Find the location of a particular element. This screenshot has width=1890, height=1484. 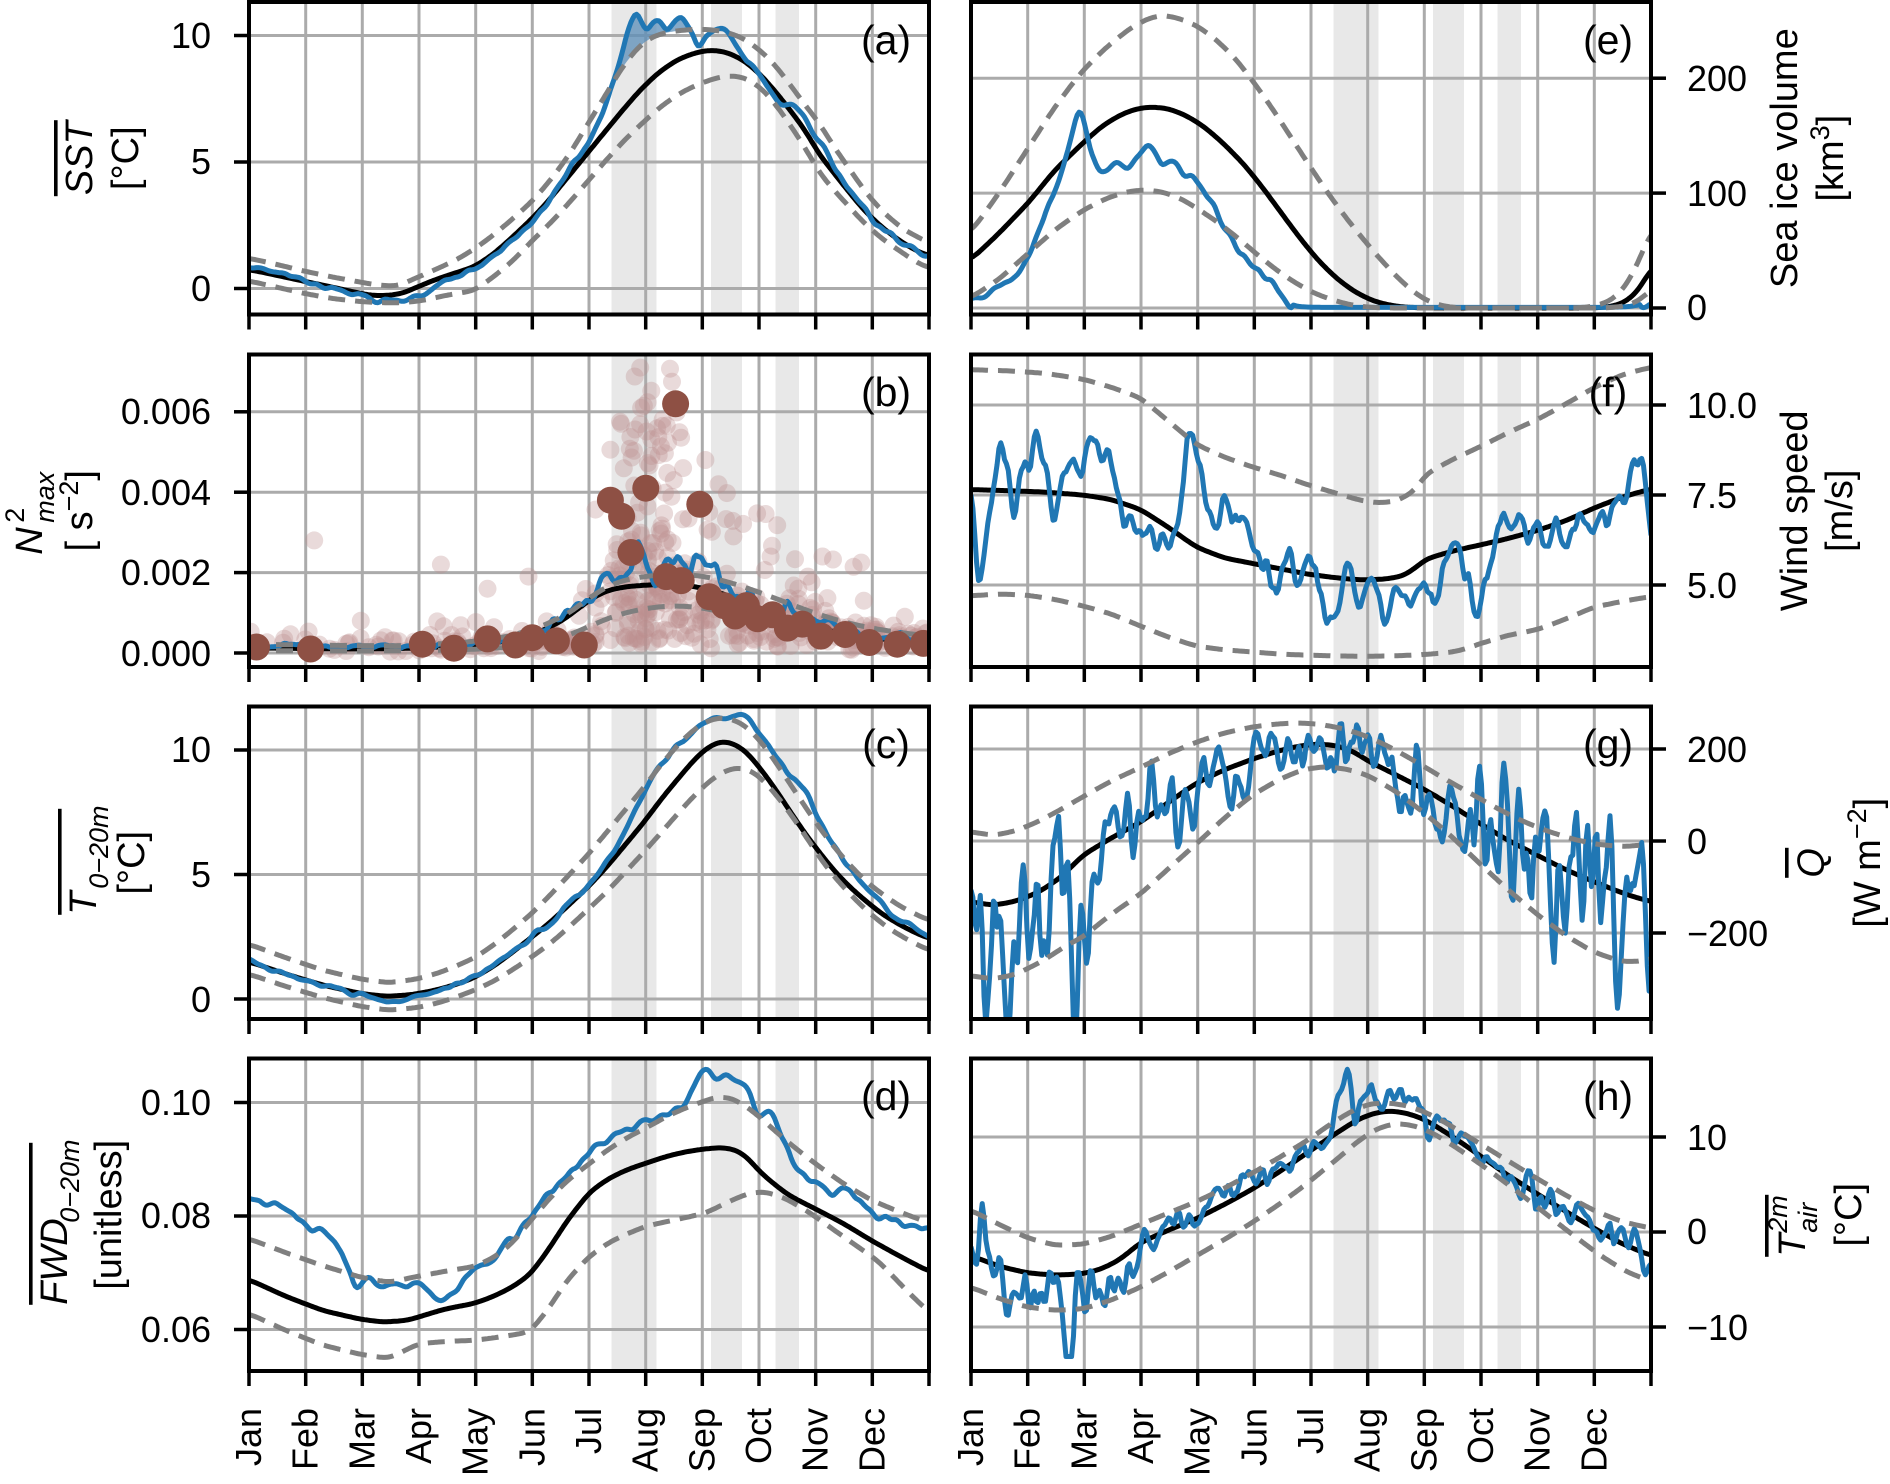

svg-text: 7.5 is located at coordinates (1712, 495).